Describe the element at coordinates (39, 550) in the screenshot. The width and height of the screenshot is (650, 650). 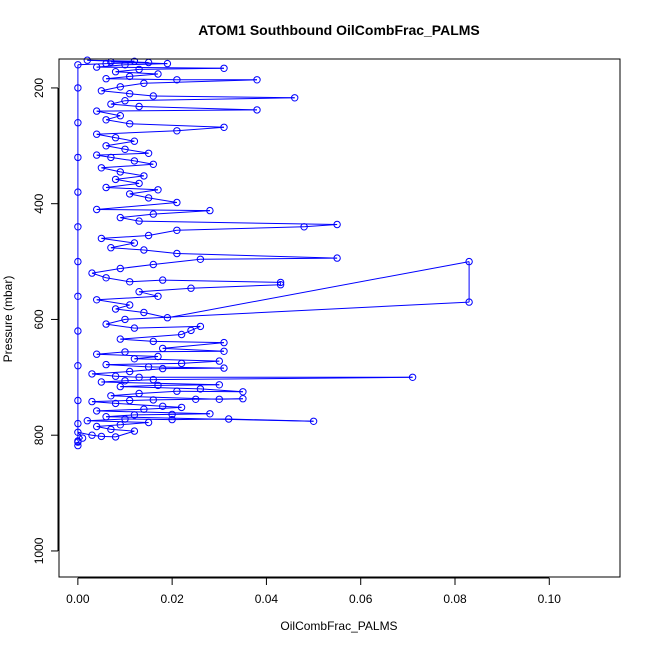
I see `y-tick-label: 1000` at that location.